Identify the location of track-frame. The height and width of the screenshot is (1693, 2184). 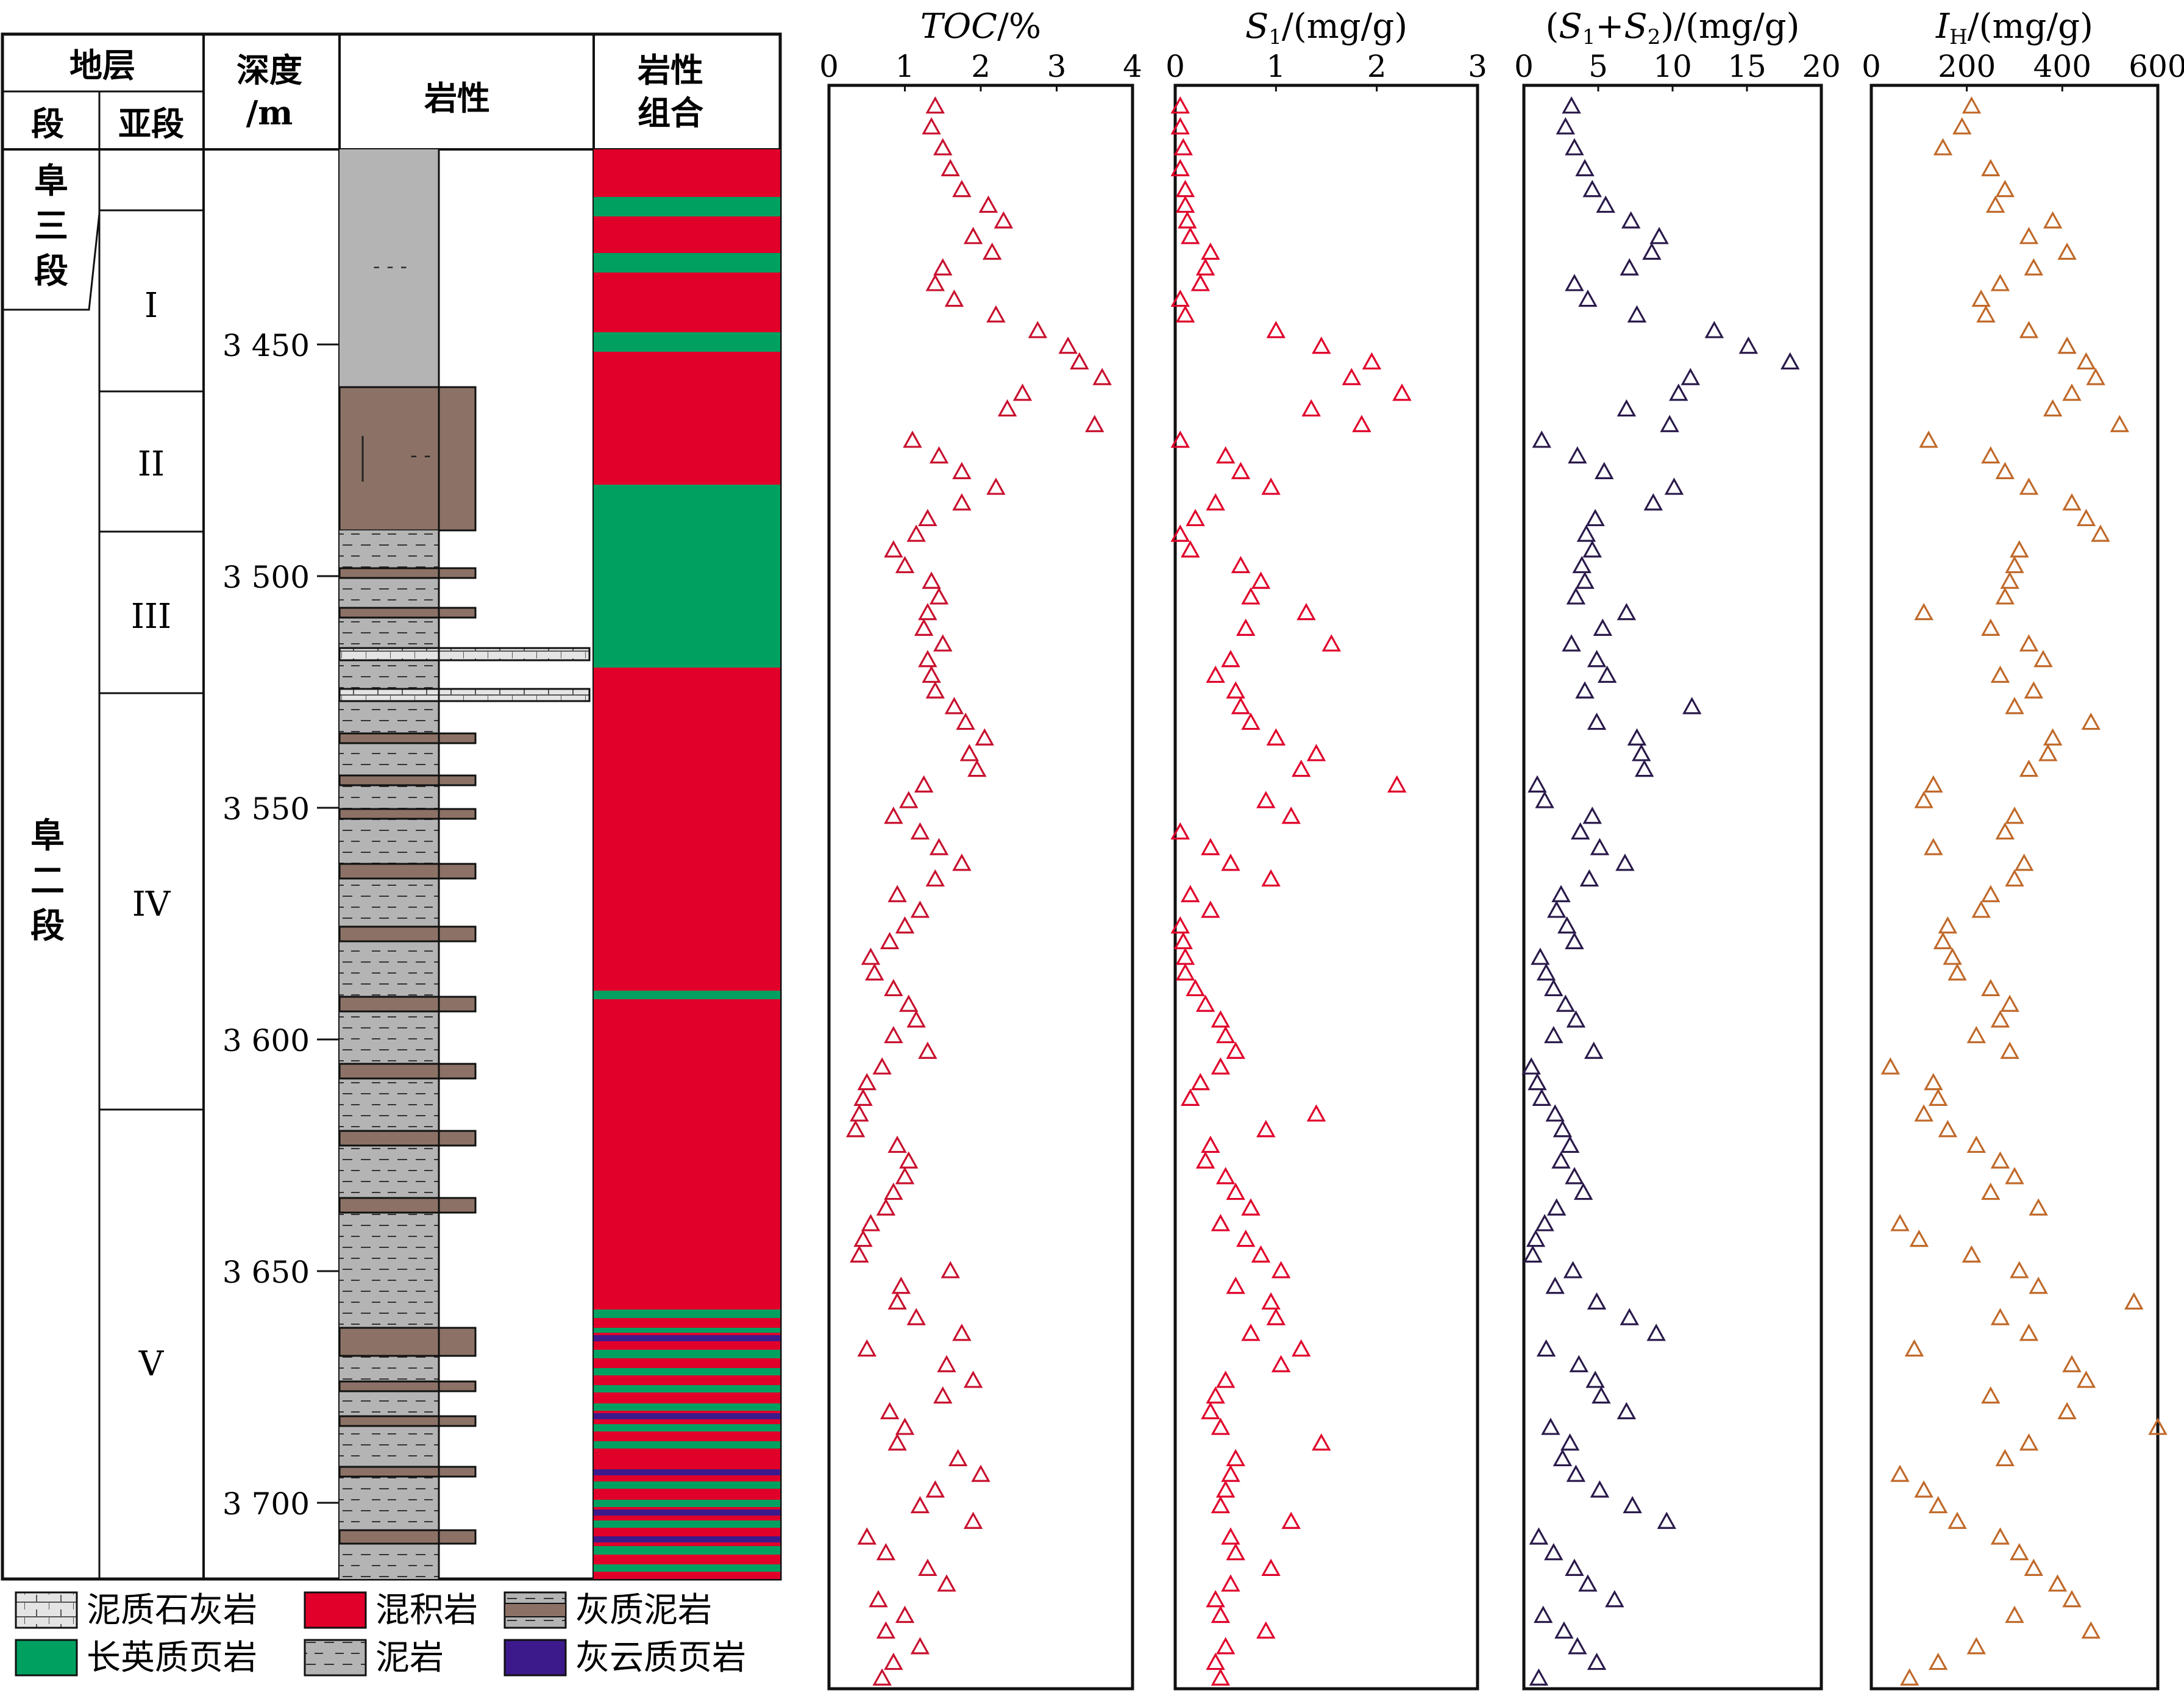
(1672, 888).